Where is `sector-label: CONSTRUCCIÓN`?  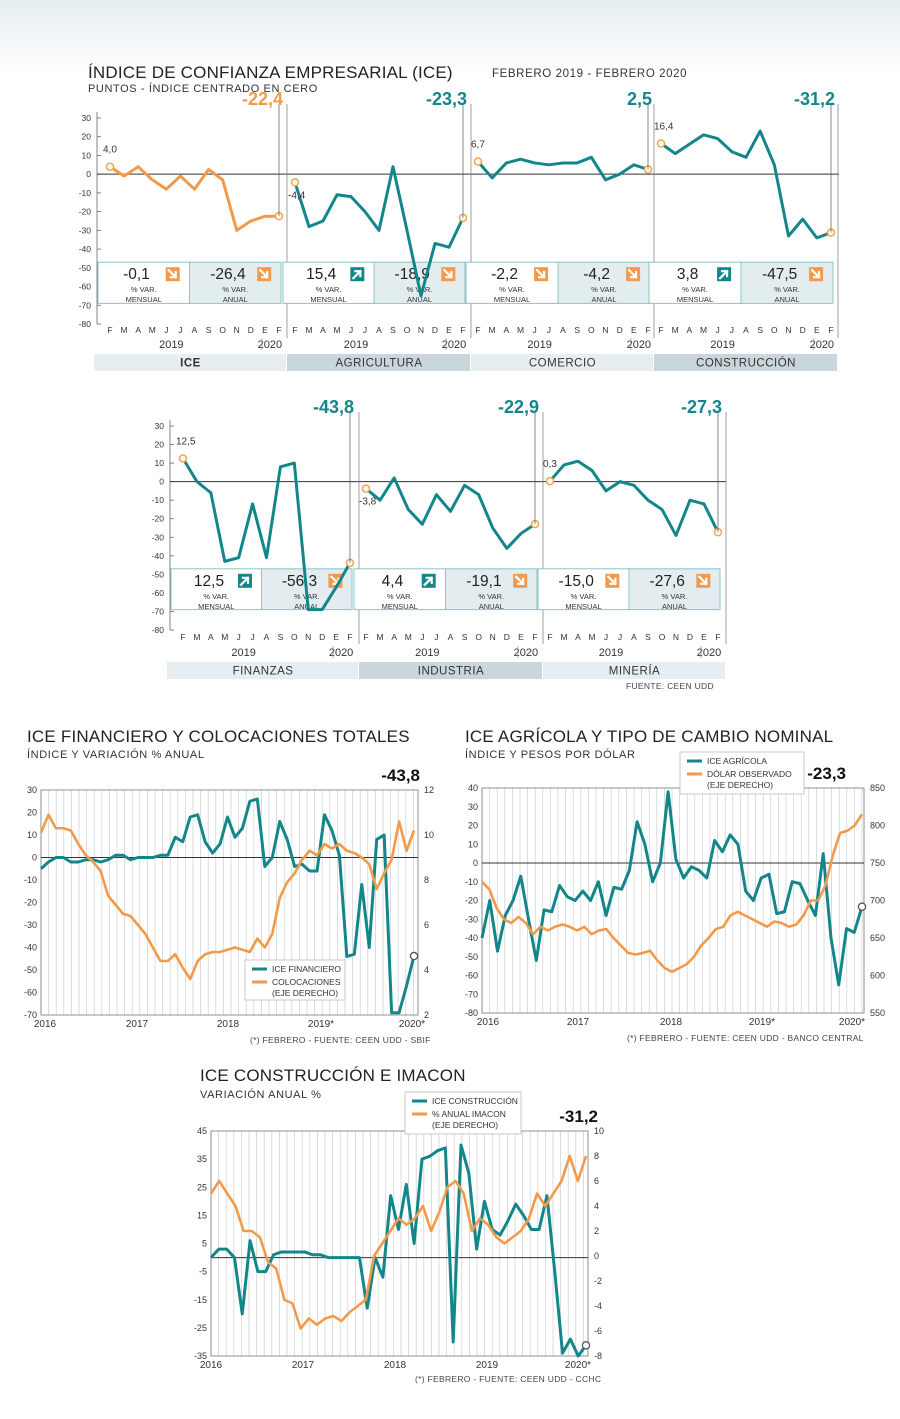
sector-label: CONSTRUCCIÓN is located at coordinates (746, 363).